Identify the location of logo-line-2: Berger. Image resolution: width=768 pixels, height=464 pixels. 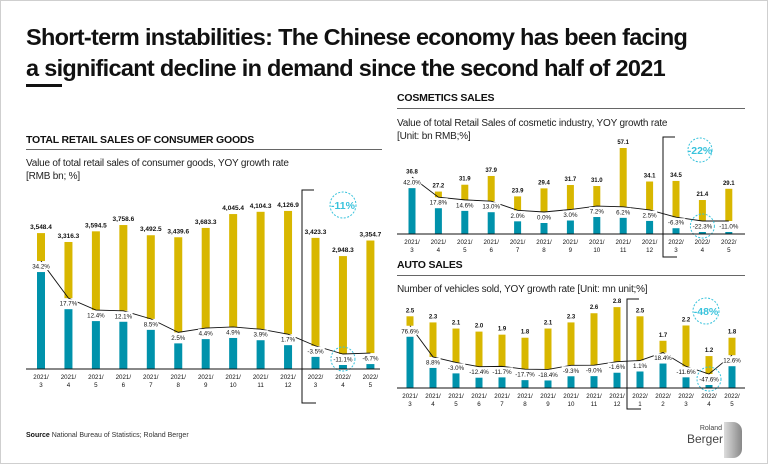
(704, 439).